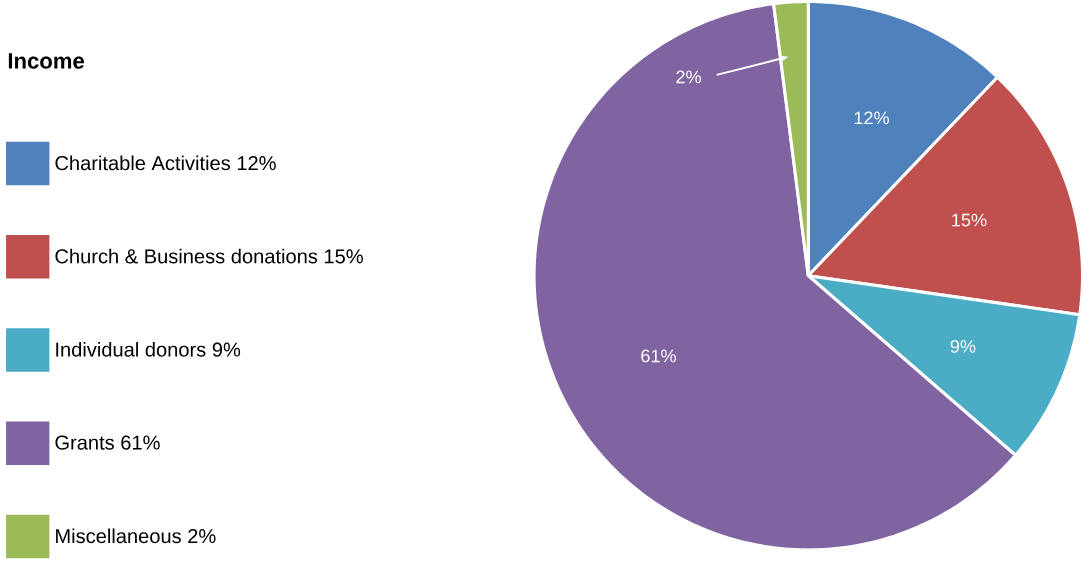  What do you see at coordinates (658, 356) in the screenshot?
I see `data-label: 61%` at bounding box center [658, 356].